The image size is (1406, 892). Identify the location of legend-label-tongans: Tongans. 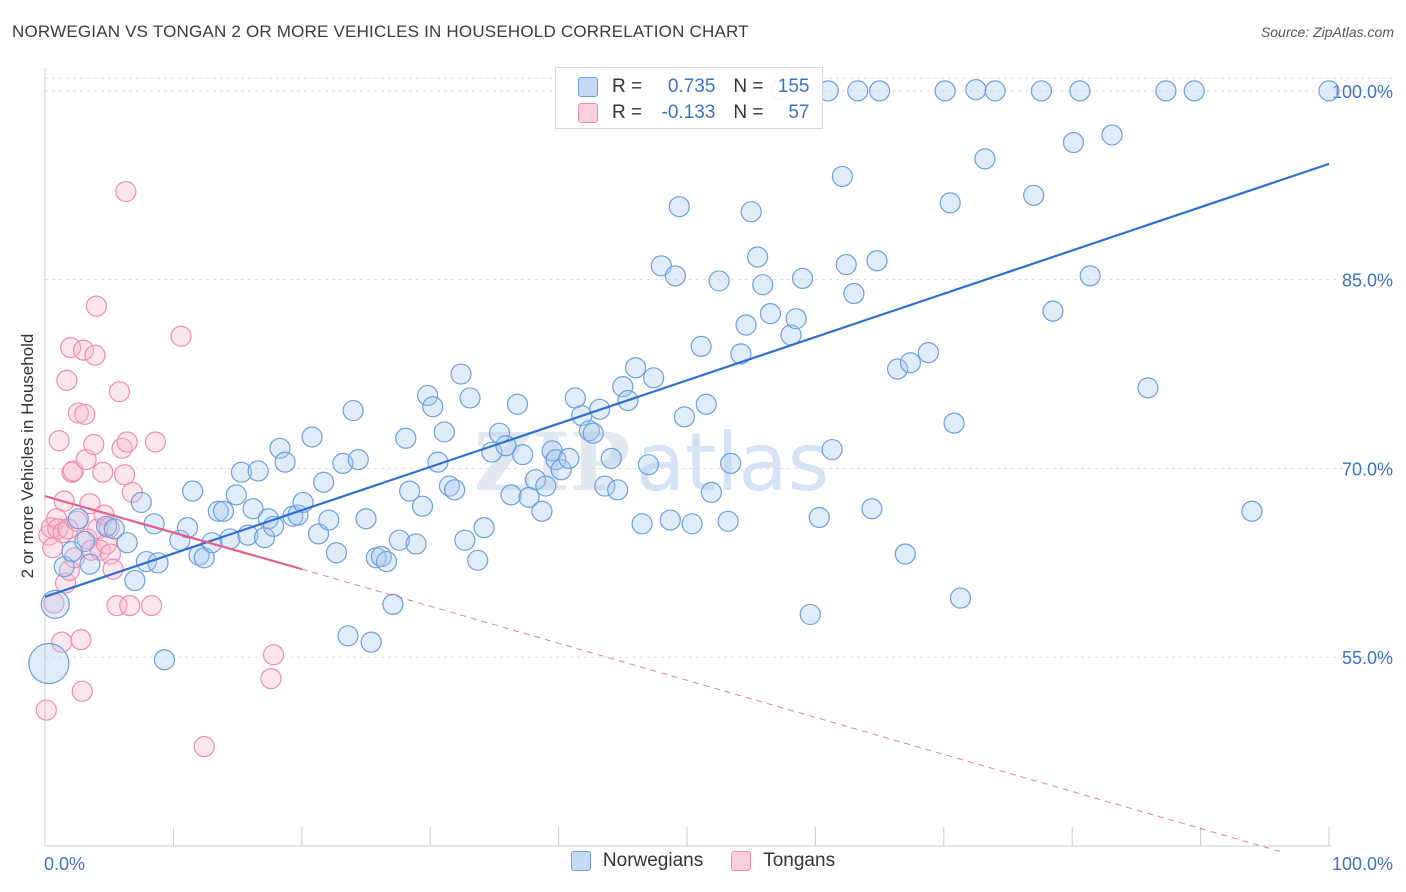
(799, 860).